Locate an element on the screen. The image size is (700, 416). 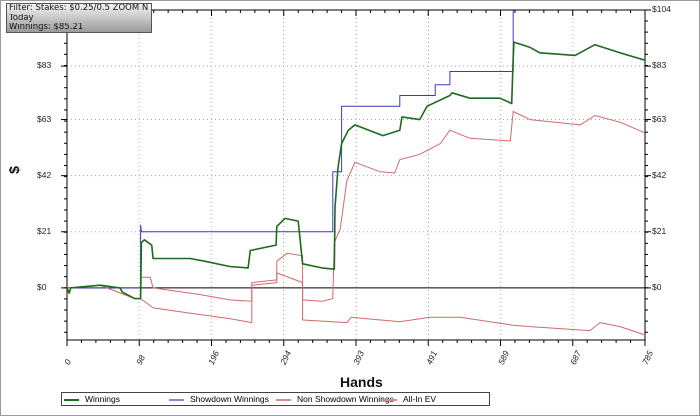
legend-label: Showdown Winnings is located at coordinates (229, 399).